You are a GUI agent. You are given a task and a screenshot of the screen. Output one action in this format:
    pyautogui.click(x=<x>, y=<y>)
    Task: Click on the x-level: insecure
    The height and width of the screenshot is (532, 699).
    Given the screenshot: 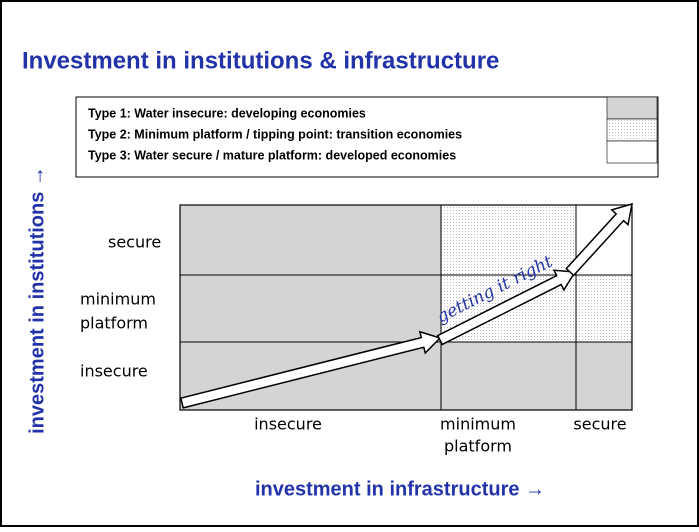 What is the action you would take?
    pyautogui.click(x=288, y=424)
    